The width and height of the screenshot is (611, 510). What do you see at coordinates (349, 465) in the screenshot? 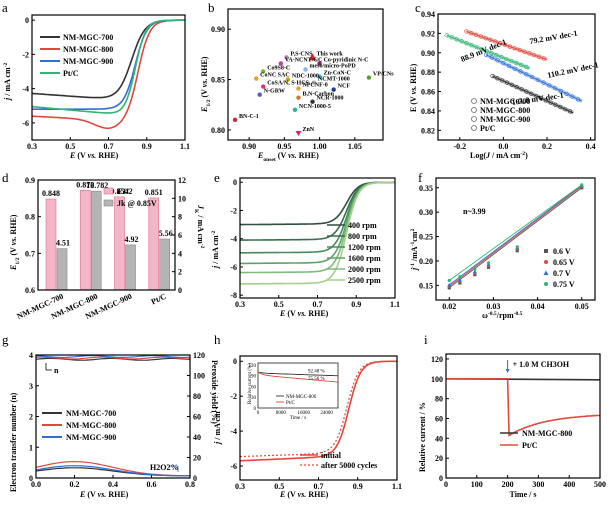
I see `legend-label: after 5000 cycles` at bounding box center [349, 465].